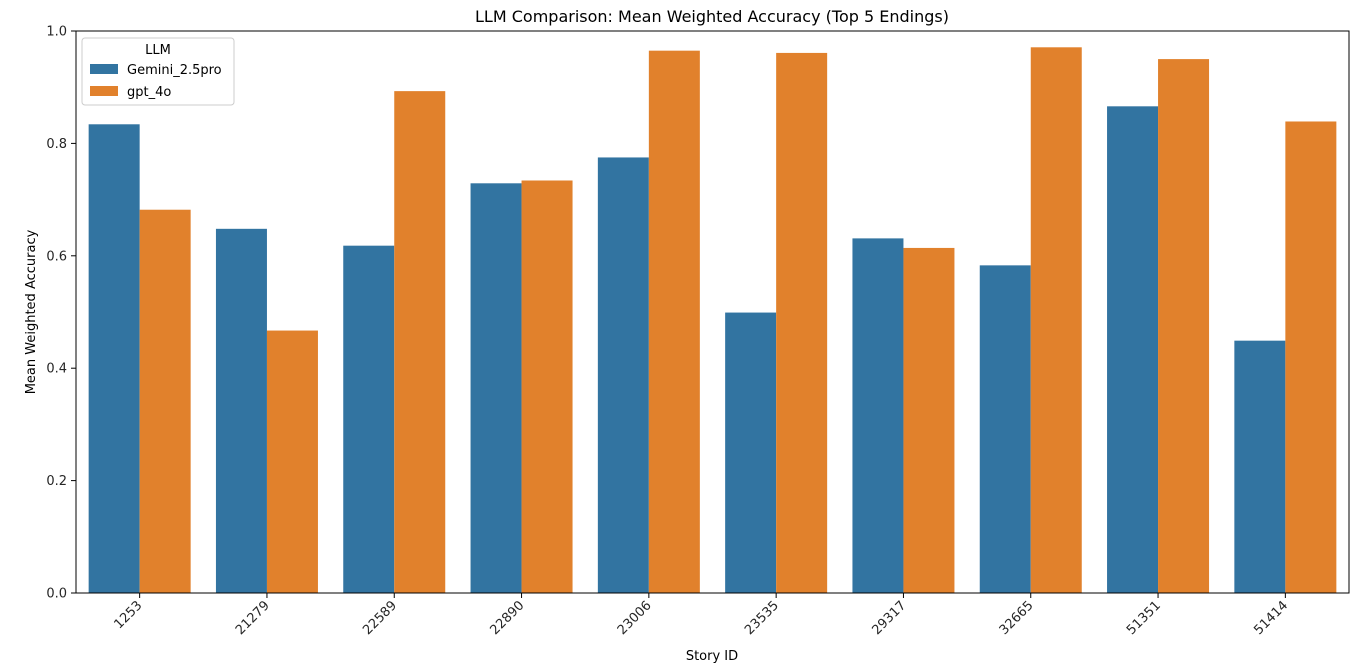  Describe the element at coordinates (158, 50) in the screenshot. I see `legend-title: LLM` at that location.